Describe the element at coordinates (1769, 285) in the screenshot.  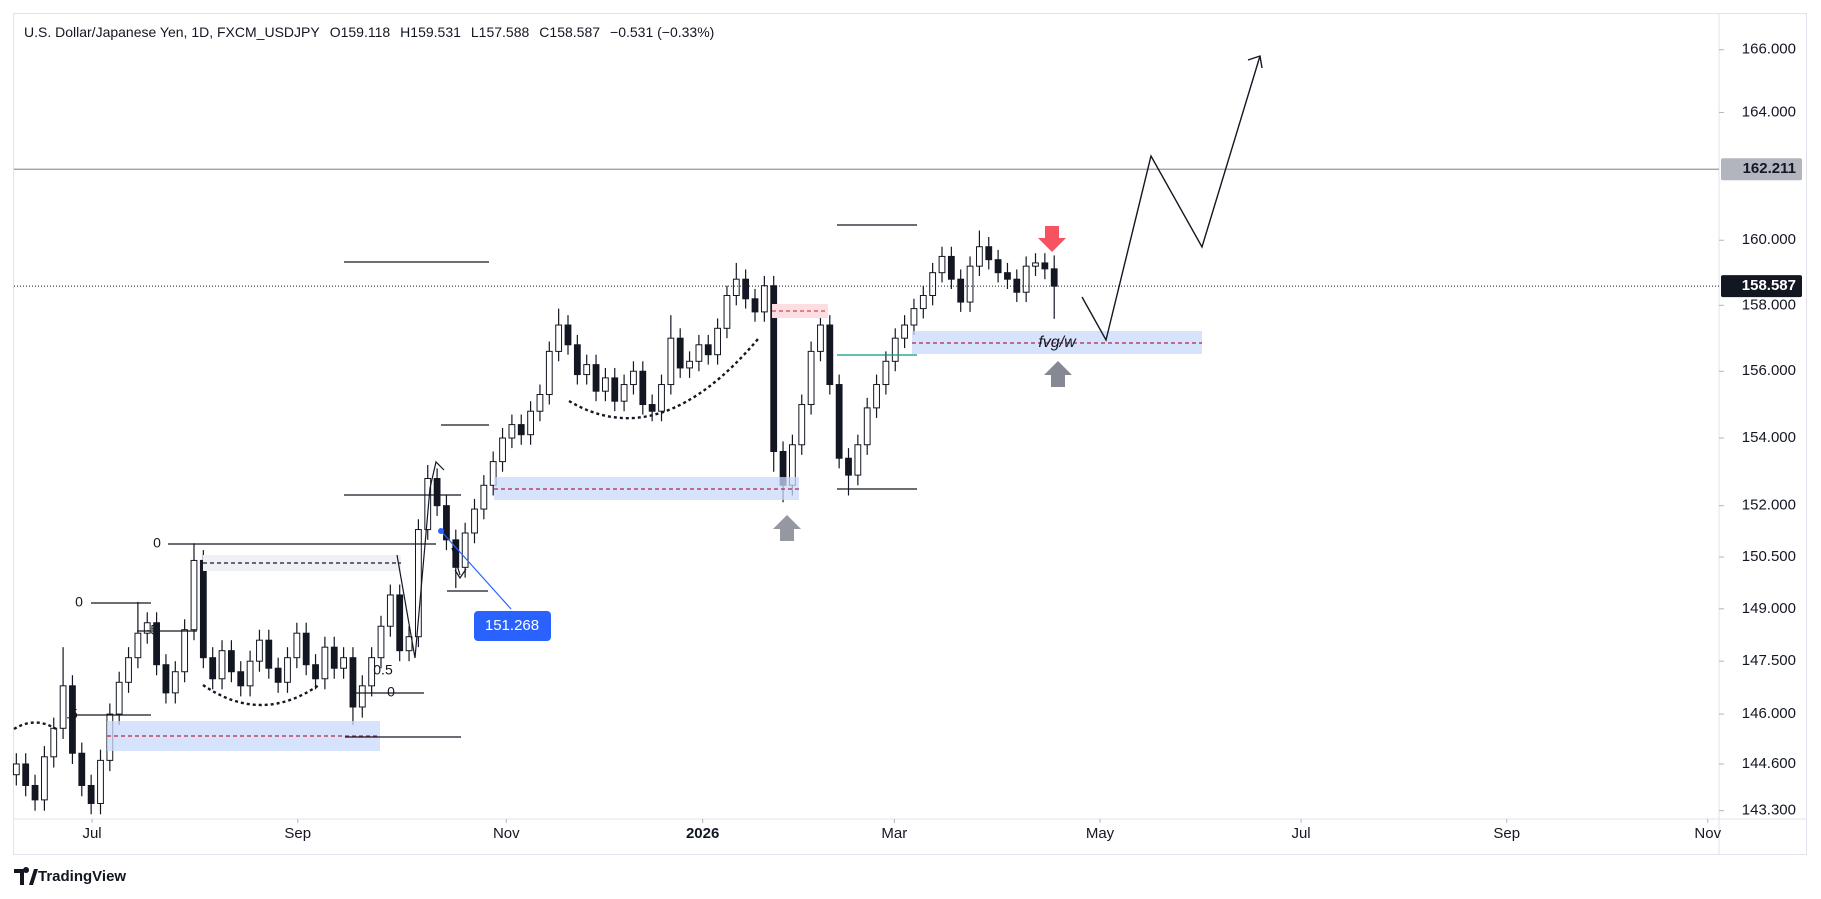
I see `price-label: 158.587` at that location.